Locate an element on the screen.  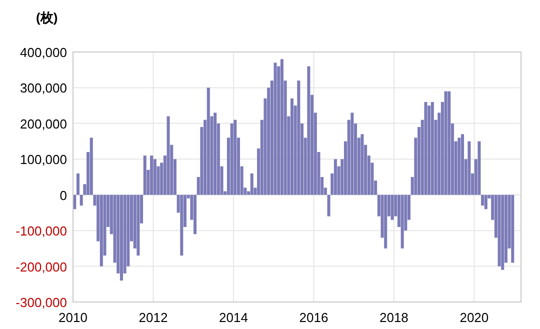
y-tick-label: 300,000 is located at coordinates (43, 88).